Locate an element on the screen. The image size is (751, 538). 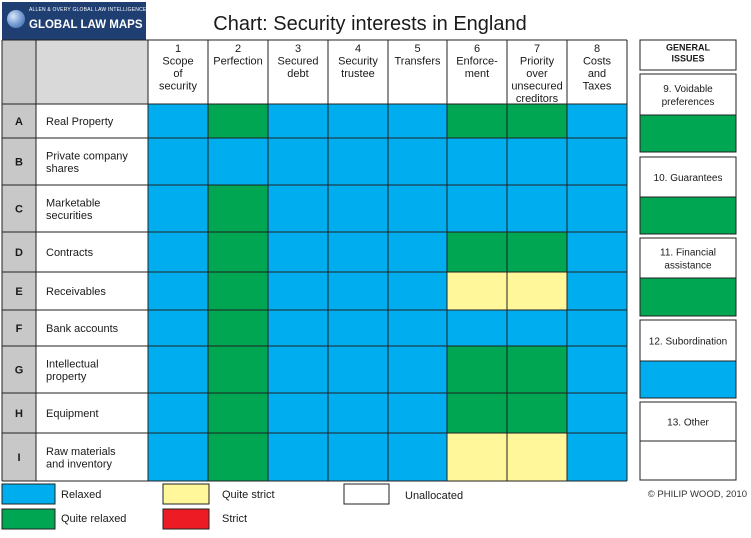
column-header-6: 6 Enforce-ment is located at coordinates (477, 61).